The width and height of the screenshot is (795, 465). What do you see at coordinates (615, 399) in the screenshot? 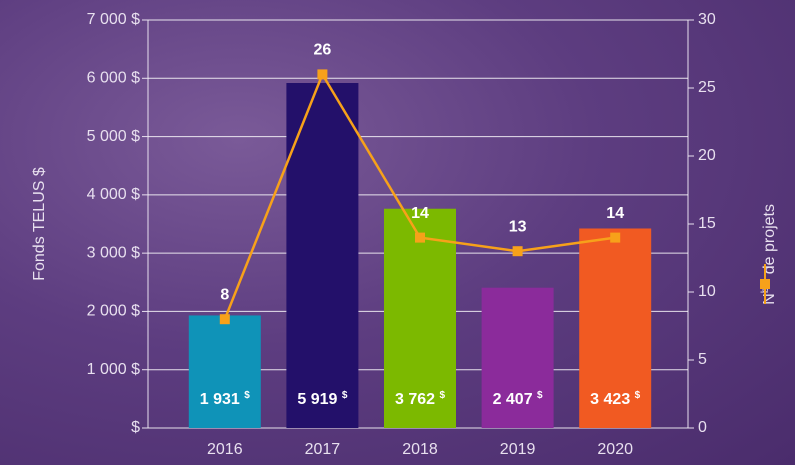
I see `bar-value-label: 3 423 $` at bounding box center [615, 399].